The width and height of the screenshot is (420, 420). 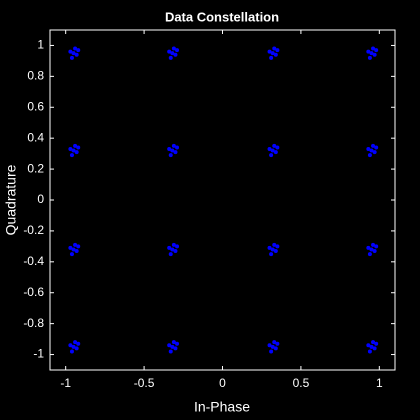 I want to click on y-tick-label: 1, so click(x=40, y=45).